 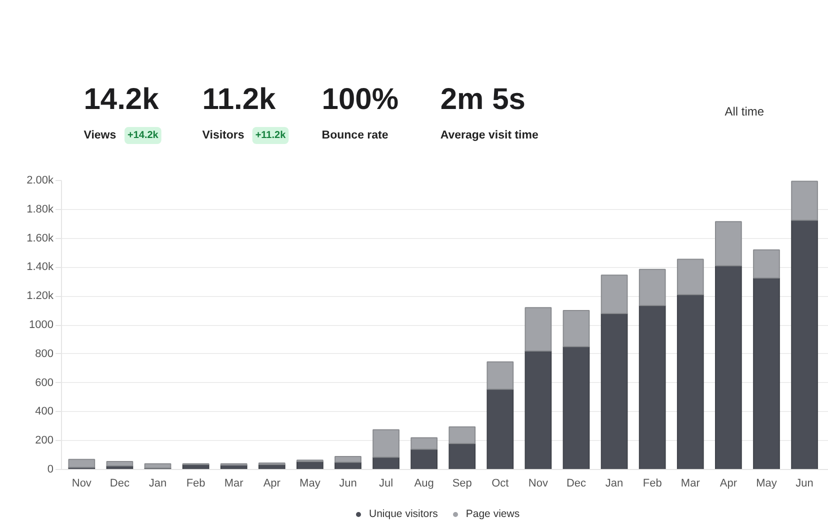 What do you see at coordinates (40, 238) in the screenshot?
I see `y-tick-label: 1.60k` at bounding box center [40, 238].